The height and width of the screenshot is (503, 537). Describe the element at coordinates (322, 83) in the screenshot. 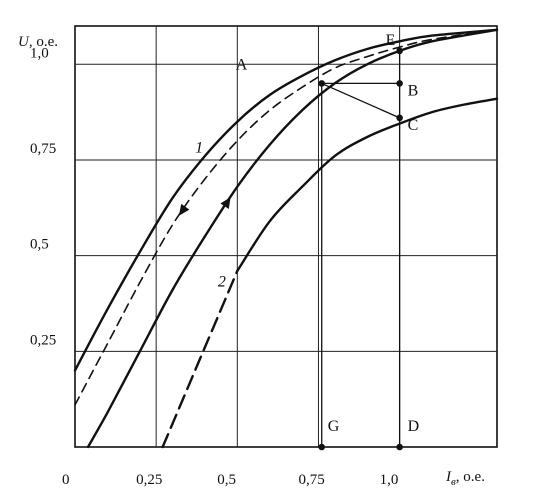

I see `point-A` at that location.